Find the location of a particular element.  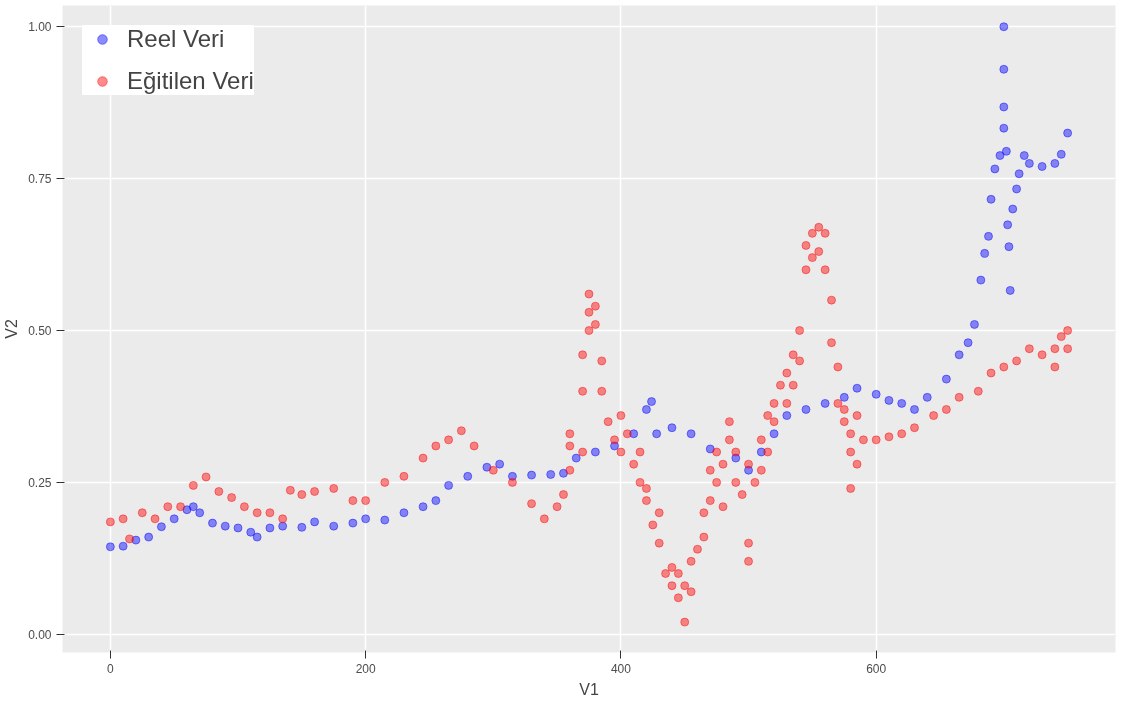

y-tick-label: 0.25 is located at coordinates (40, 482).